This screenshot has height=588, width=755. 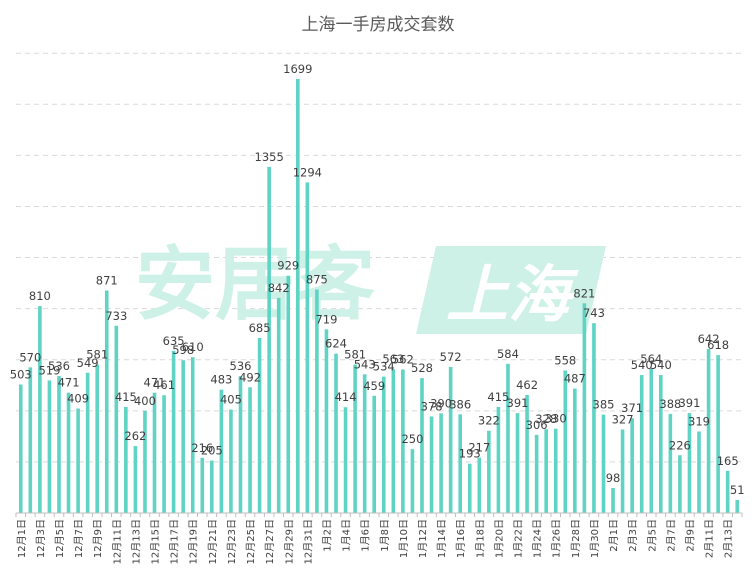 What do you see at coordinates (661, 444) in the screenshot?
I see `bar-2月6日` at bounding box center [661, 444].